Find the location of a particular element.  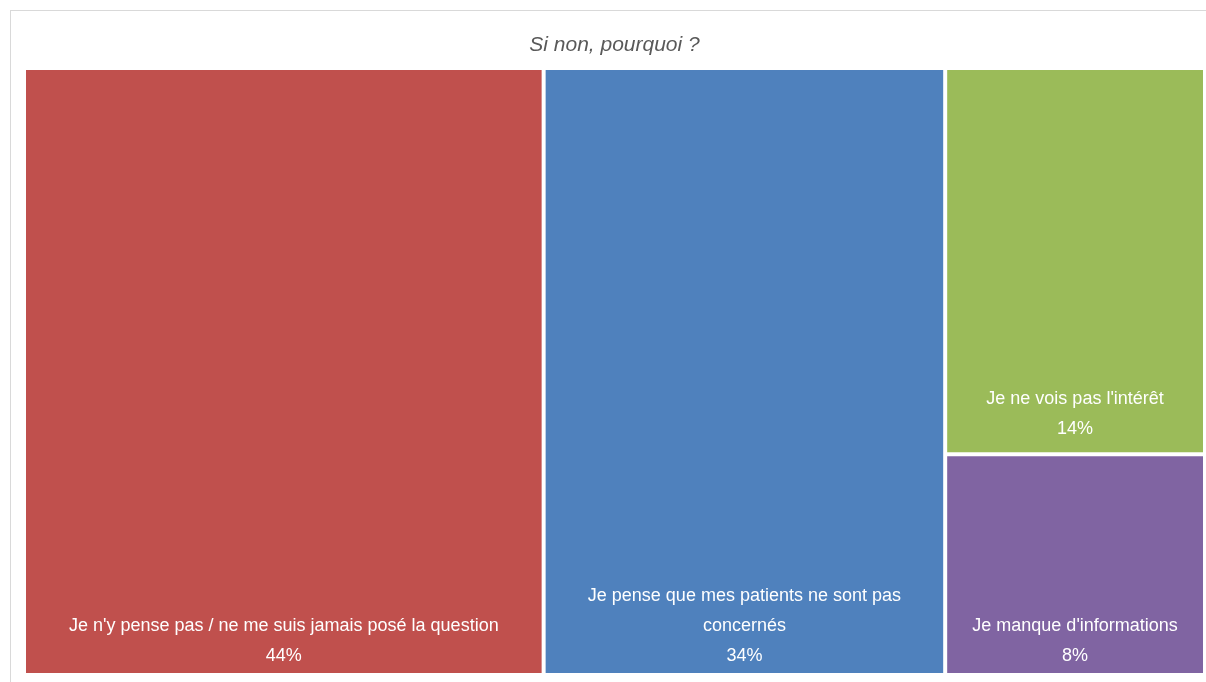

text: Si non, pourquoi ? is located at coordinates (615, 43).